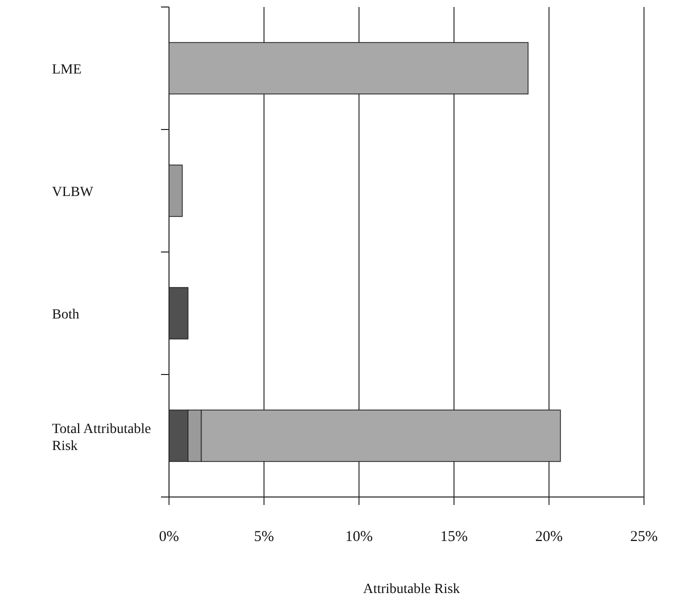  What do you see at coordinates (359, 537) in the screenshot?
I see `x-tick-label: 10%` at bounding box center [359, 537].